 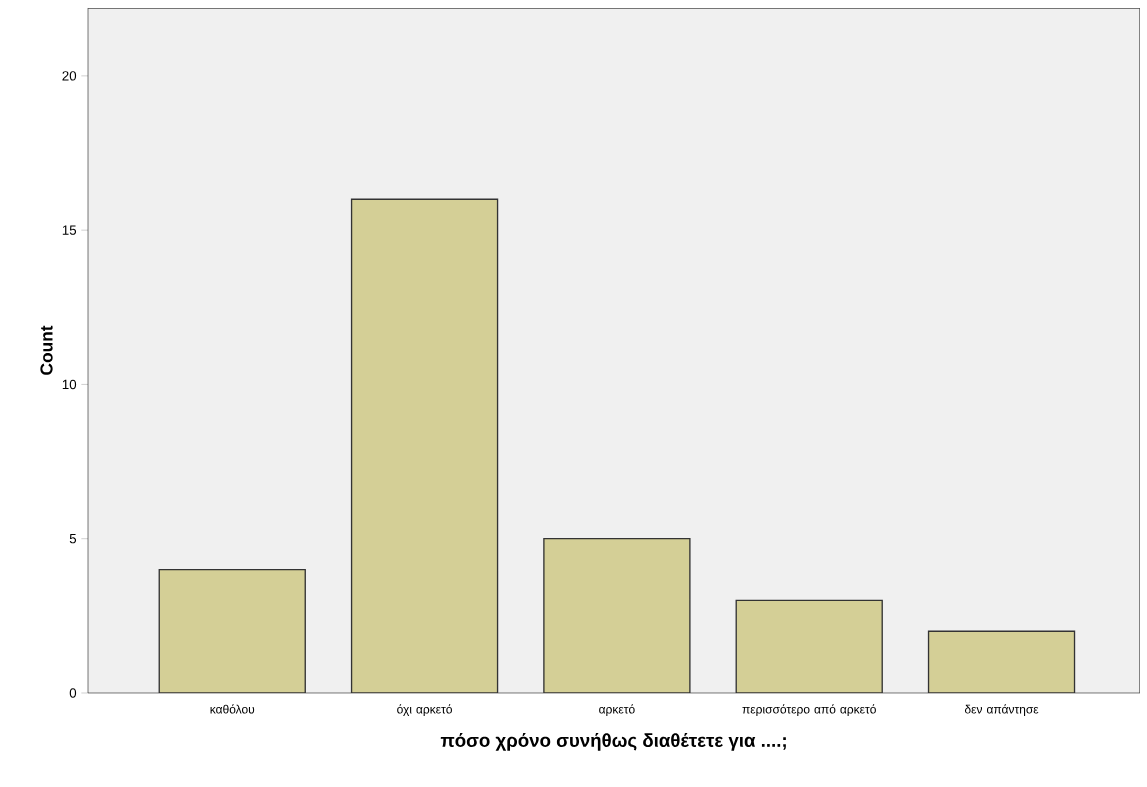 I want to click on y-tick-label: 5, so click(x=73, y=539).